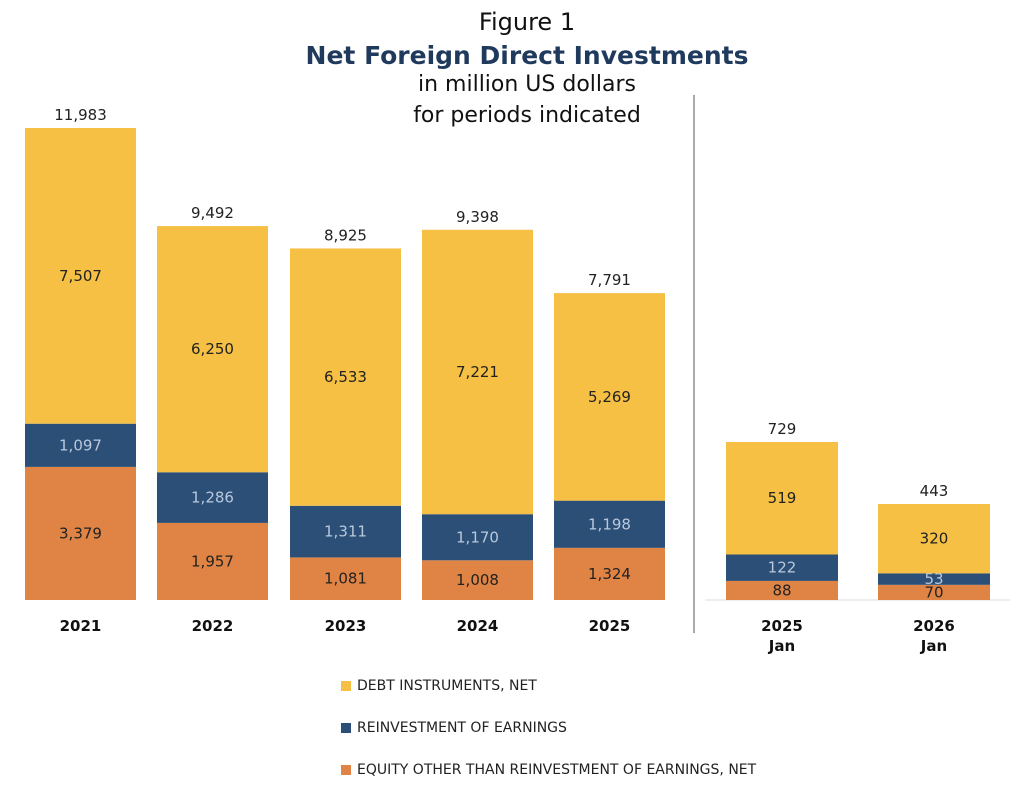 The image size is (1024, 791). I want to click on legend-item-debt: DEBT INSTRUMENTS, NET, so click(439, 686).